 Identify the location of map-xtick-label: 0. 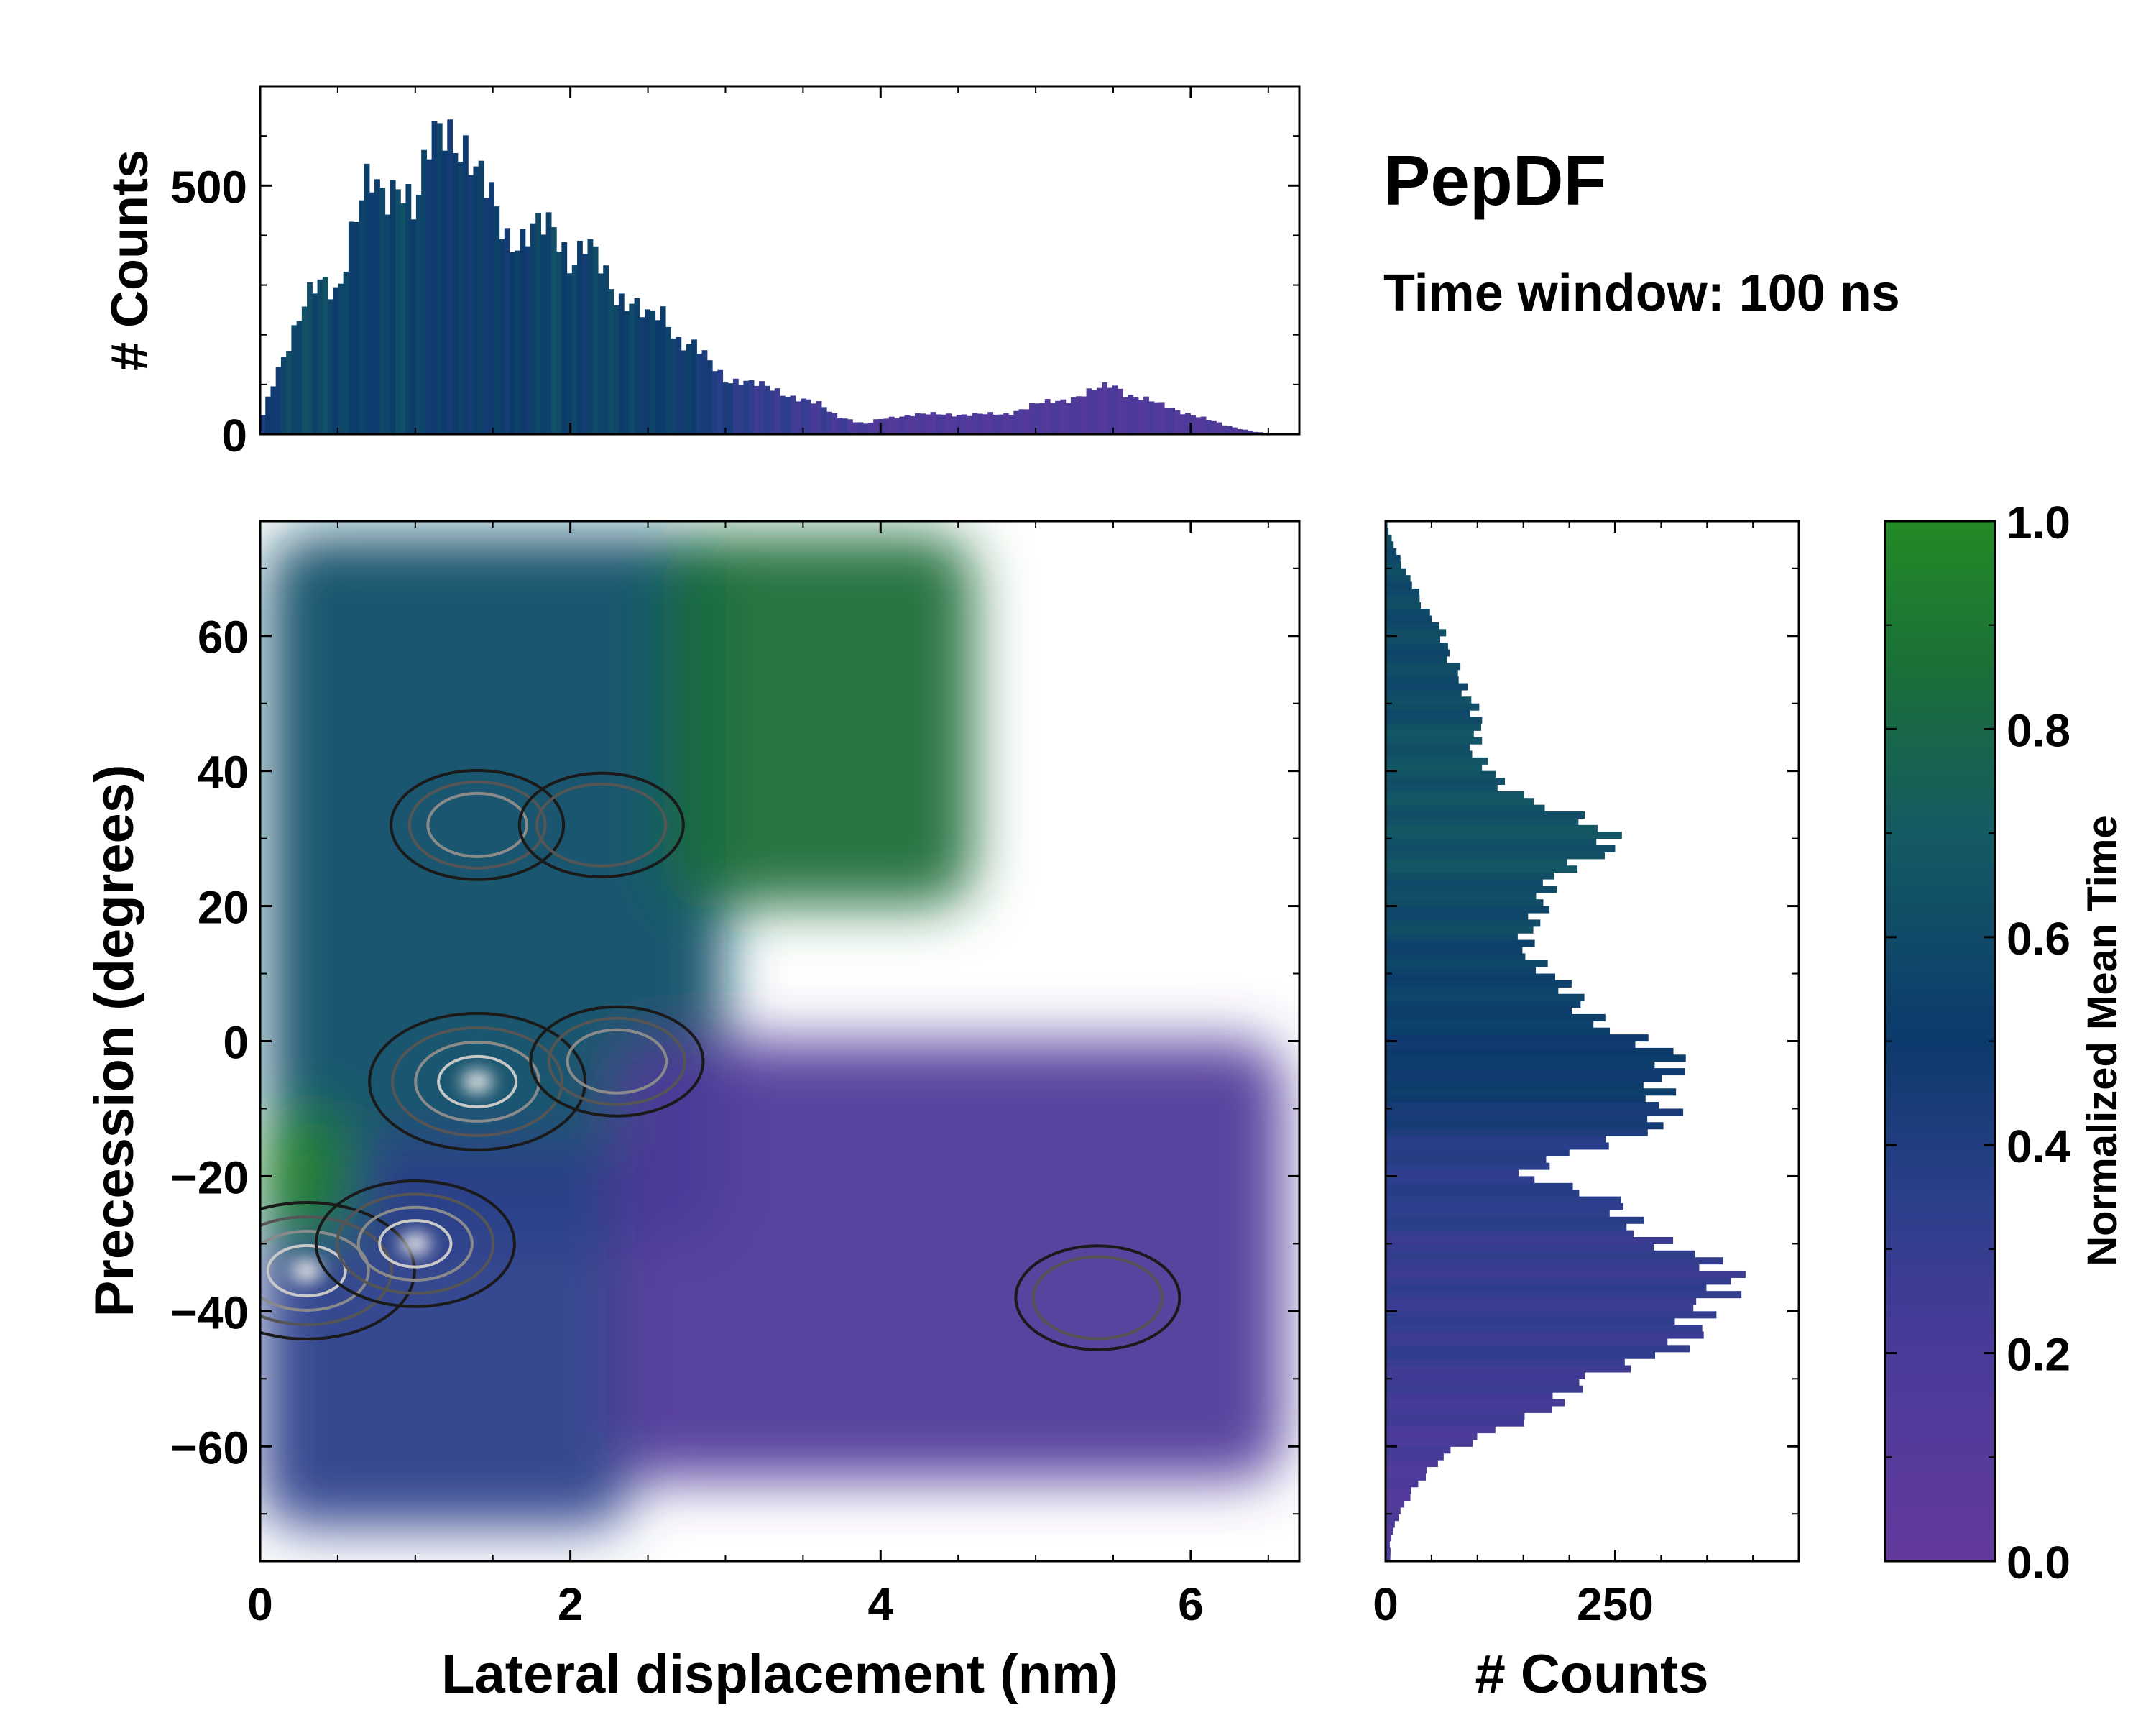
(260, 1604).